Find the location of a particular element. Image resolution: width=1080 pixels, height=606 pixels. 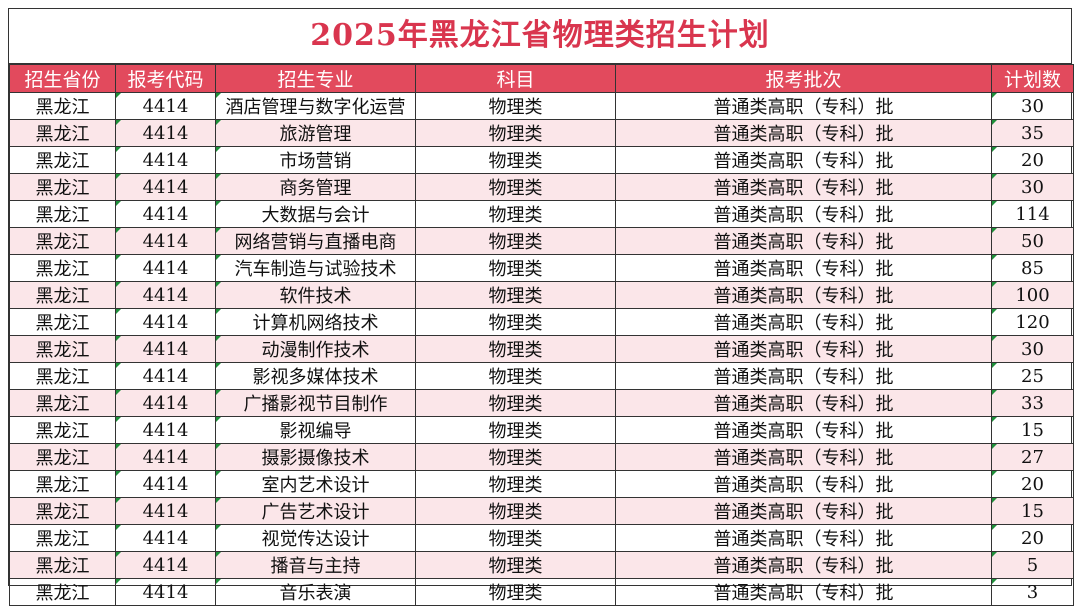

major-cell: 汽车制造与试验技术 is located at coordinates (315, 268).